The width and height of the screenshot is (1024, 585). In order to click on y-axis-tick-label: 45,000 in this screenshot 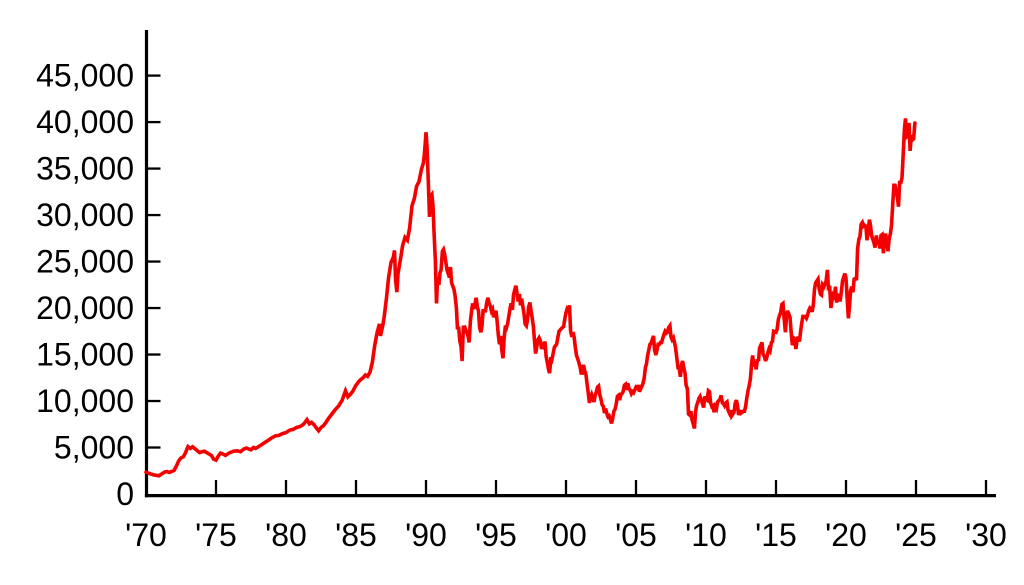, I will do `click(85, 76)`.